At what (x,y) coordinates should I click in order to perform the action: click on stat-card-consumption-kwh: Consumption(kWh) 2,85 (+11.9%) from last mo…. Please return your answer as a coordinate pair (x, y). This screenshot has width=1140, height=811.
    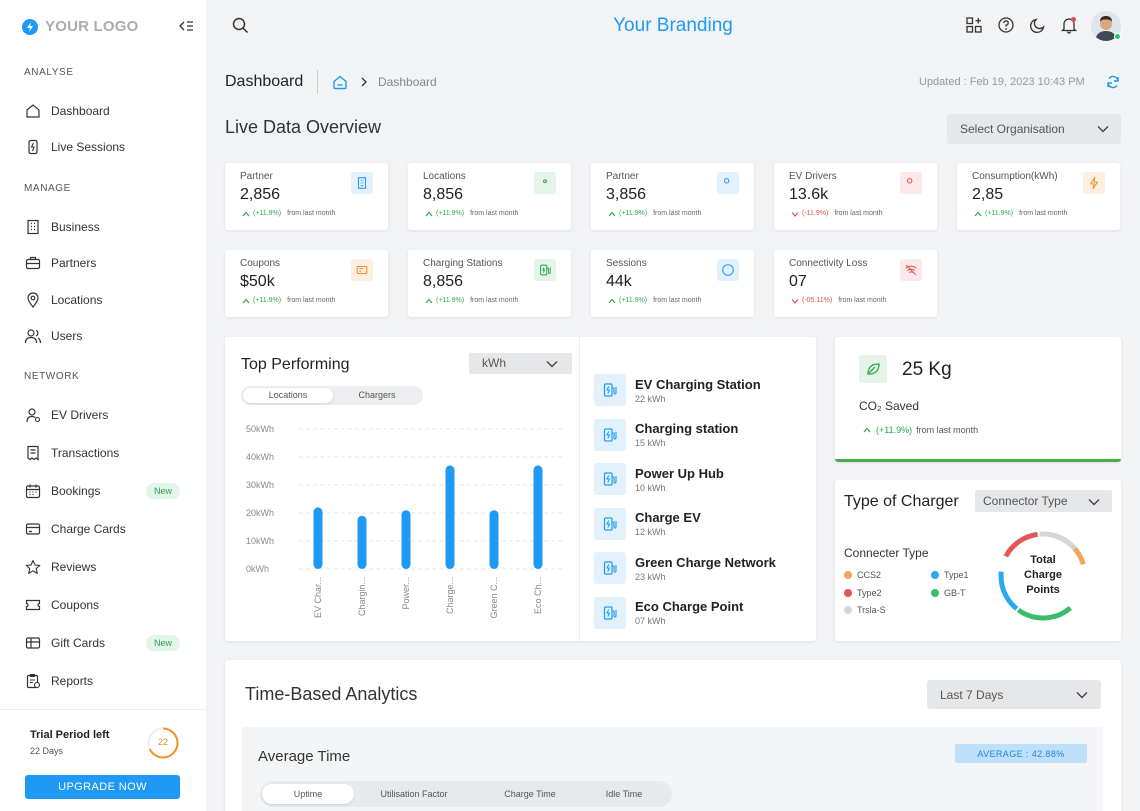
    Looking at the image, I should click on (1038, 196).